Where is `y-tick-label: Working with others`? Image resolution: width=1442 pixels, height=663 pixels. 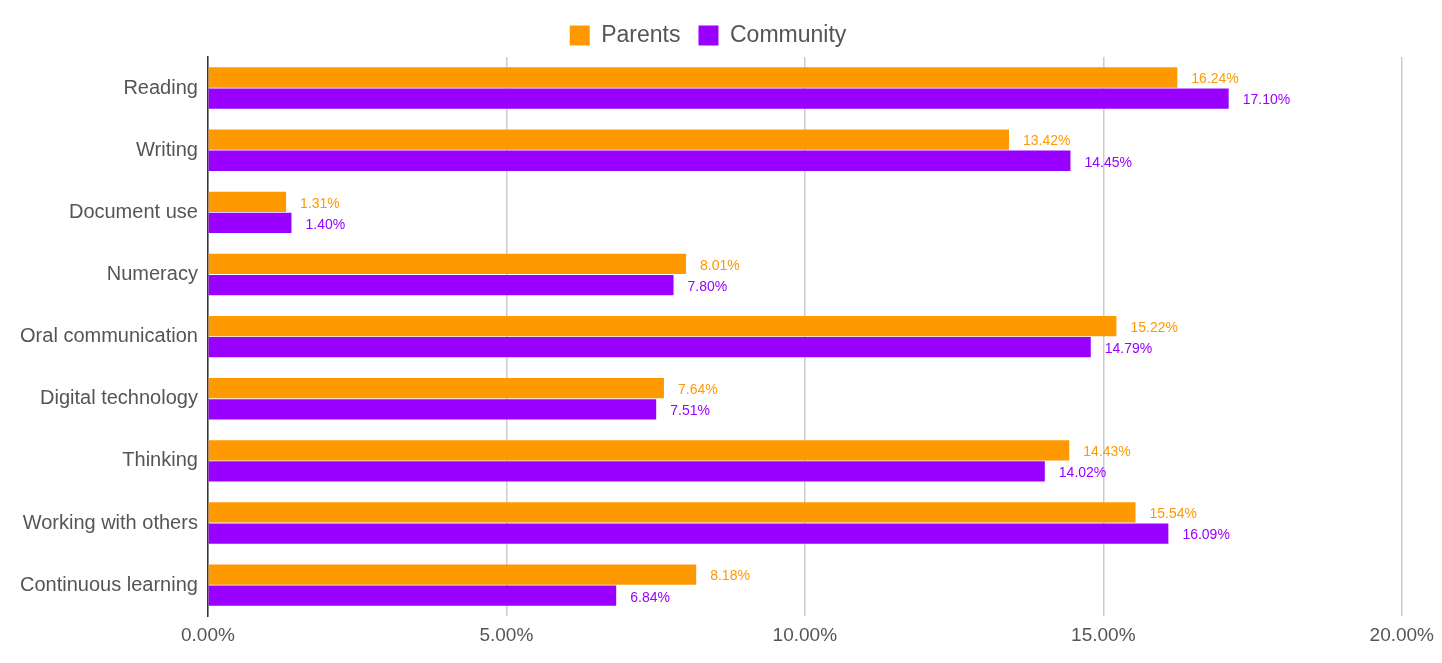 y-tick-label: Working with others is located at coordinates (110, 521).